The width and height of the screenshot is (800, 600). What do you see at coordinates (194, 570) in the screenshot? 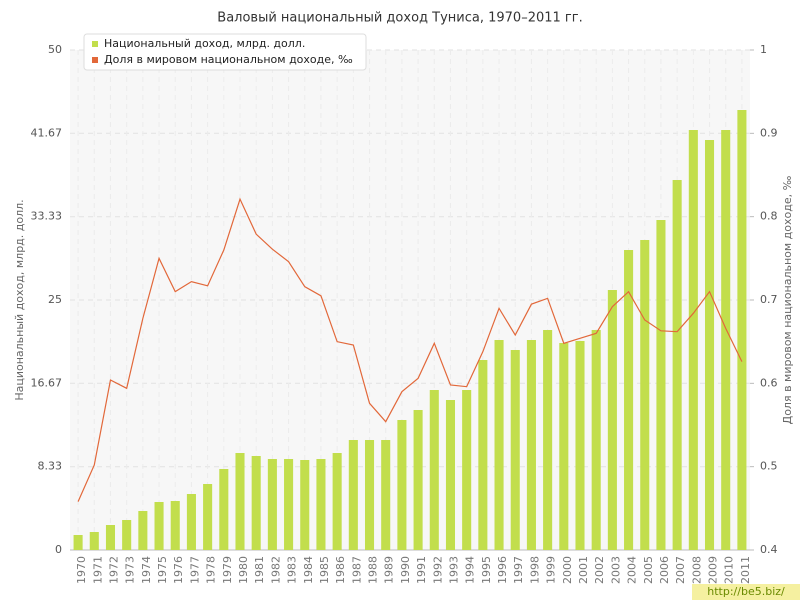
I see `x-tick-label: 1977` at bounding box center [194, 570].